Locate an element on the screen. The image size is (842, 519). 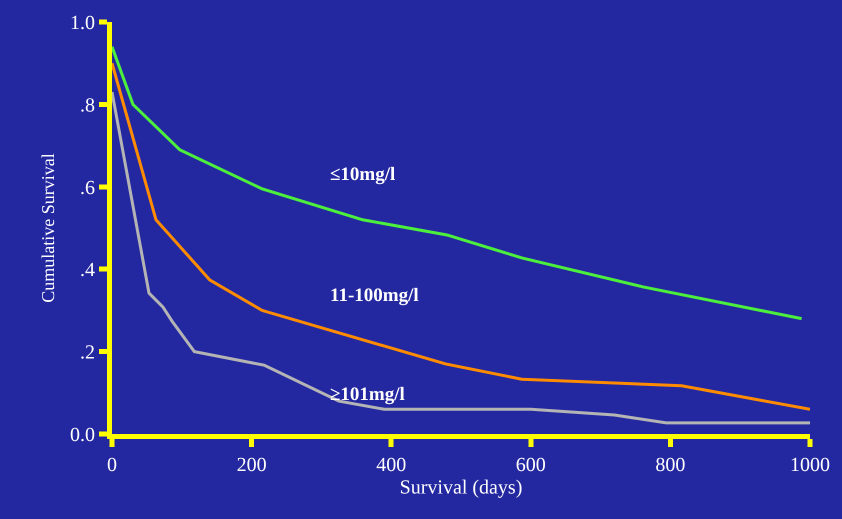
y-tick-label: .4 is located at coordinates (87, 270).